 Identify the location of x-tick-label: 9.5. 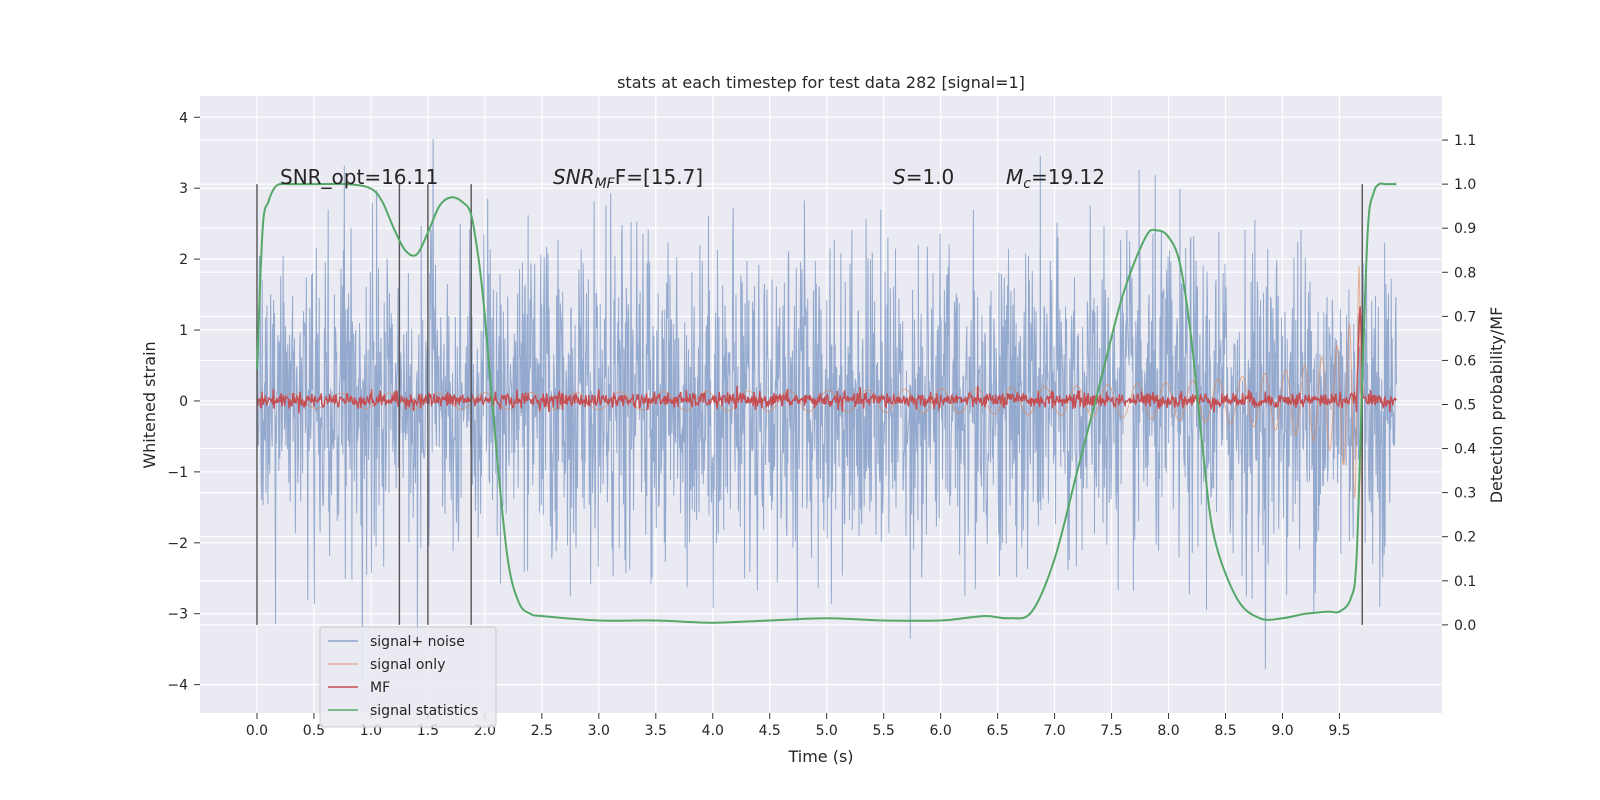
(1339, 731).